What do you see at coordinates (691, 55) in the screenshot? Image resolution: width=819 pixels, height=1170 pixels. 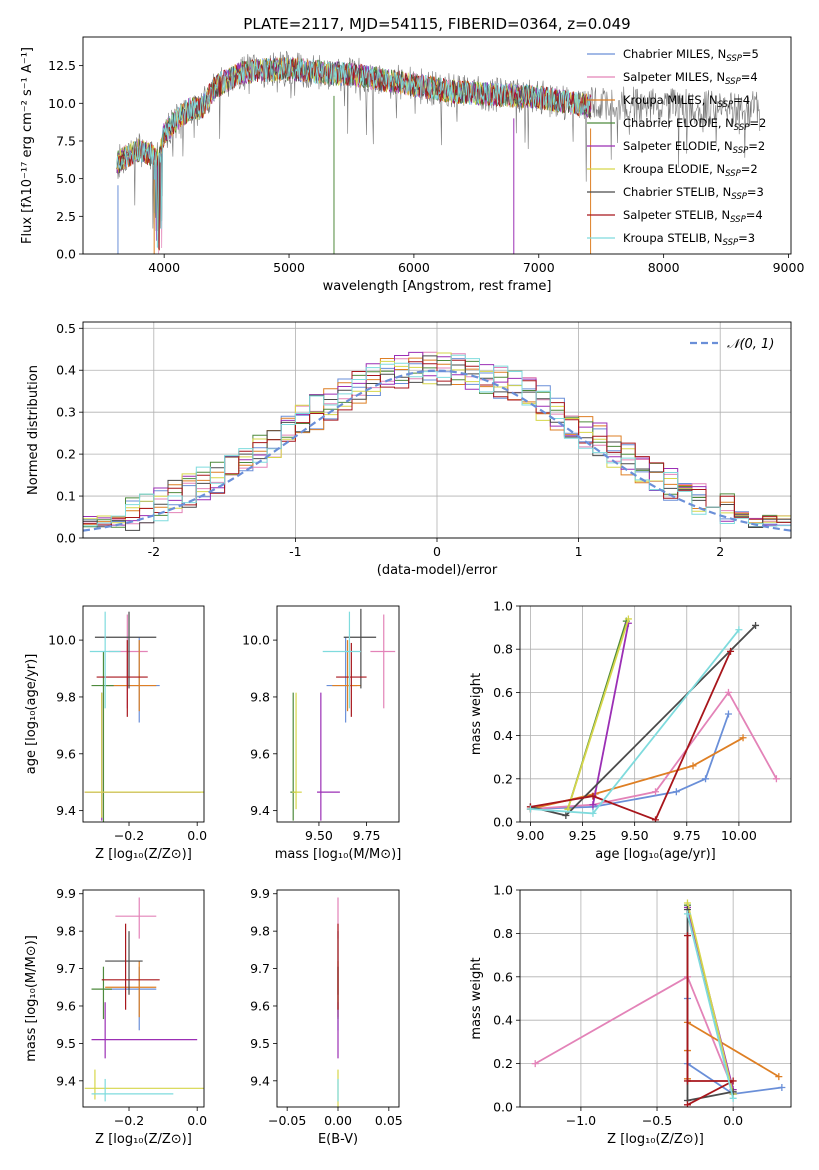 I see `legend-entry: Chabrier MILES, NSSP=5` at bounding box center [691, 55].